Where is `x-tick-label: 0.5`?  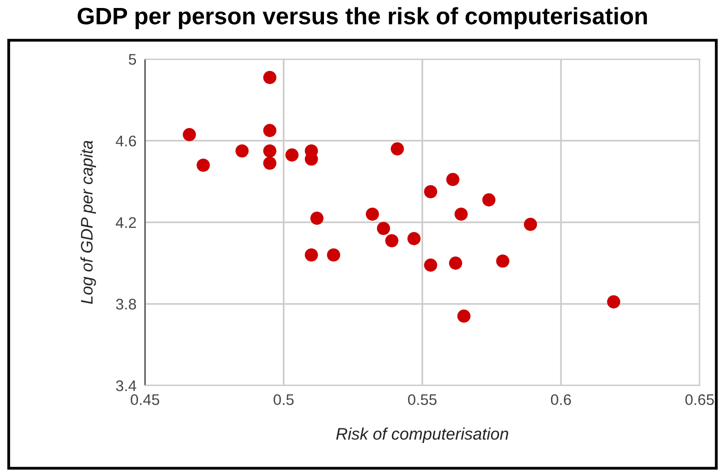 x-tick-label: 0.5 is located at coordinates (284, 400).